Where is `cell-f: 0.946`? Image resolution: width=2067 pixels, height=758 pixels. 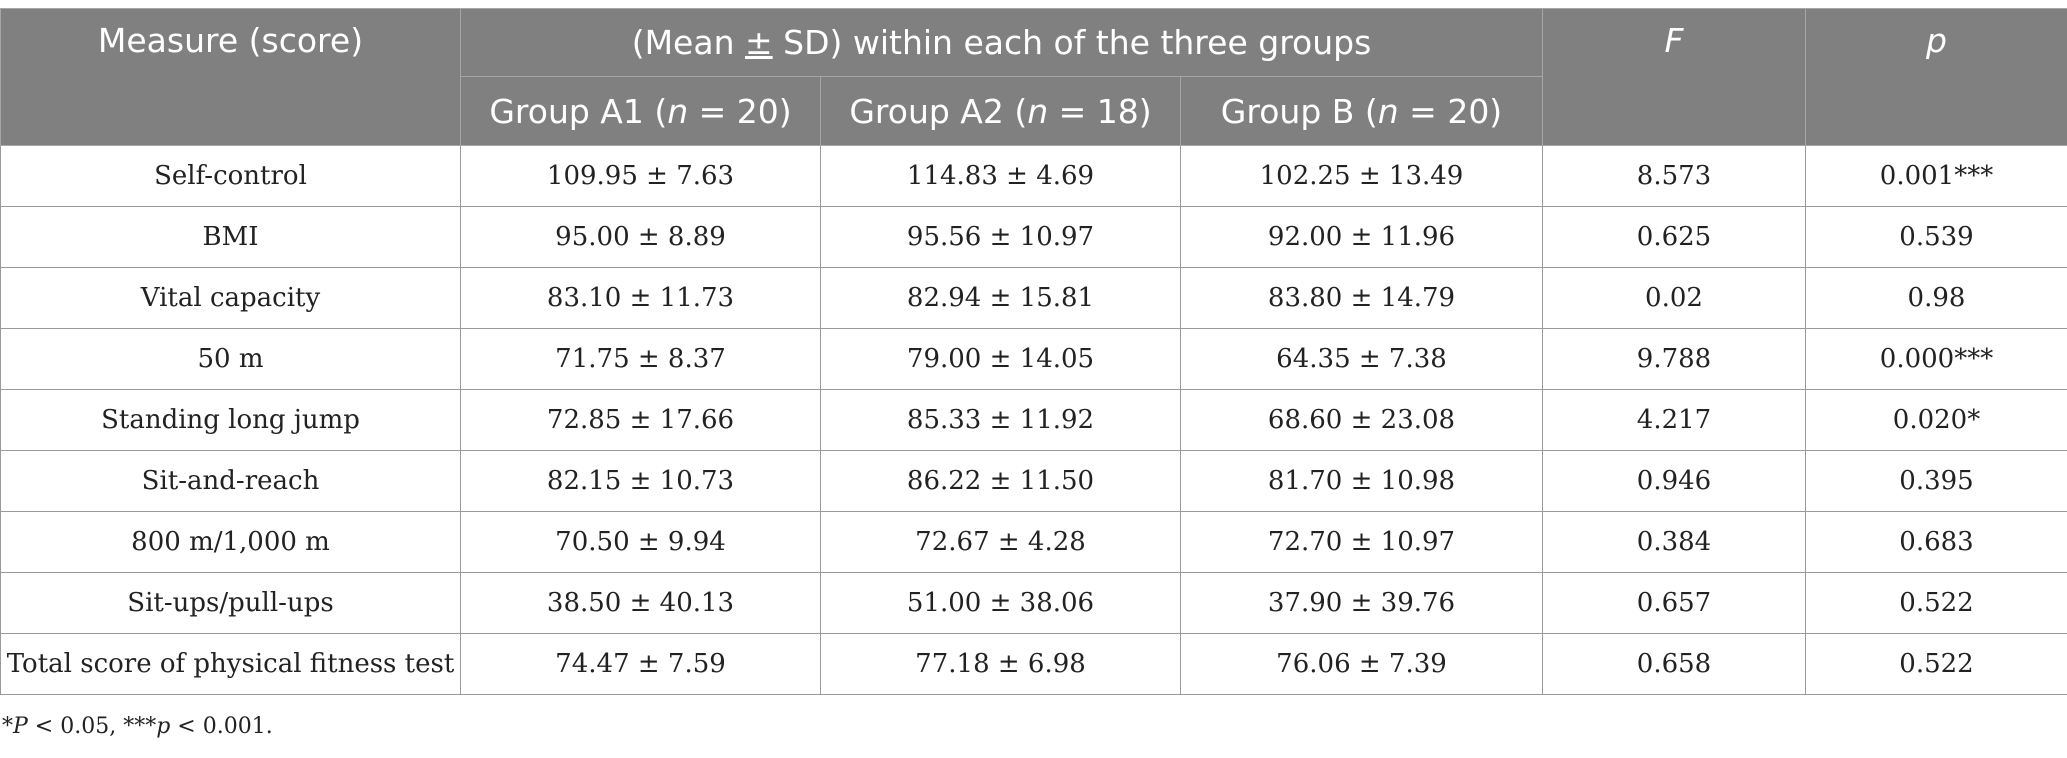
cell-f: 0.946 is located at coordinates (1674, 481).